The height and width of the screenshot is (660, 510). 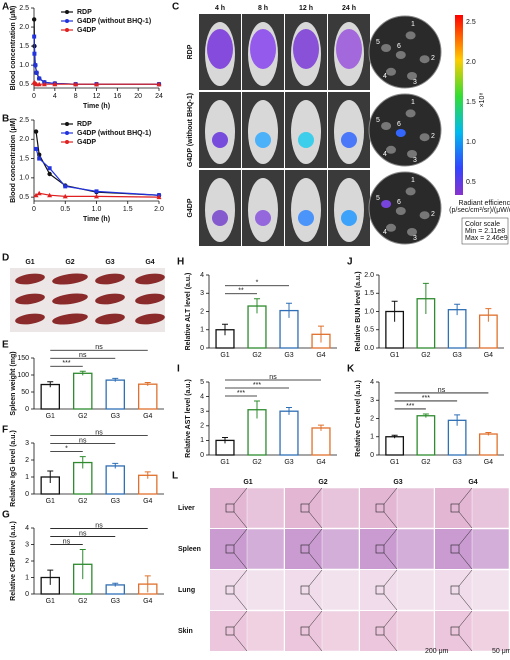 What do you see at coordinates (257, 283) in the screenshot?
I see `significance-label: *` at bounding box center [257, 283].